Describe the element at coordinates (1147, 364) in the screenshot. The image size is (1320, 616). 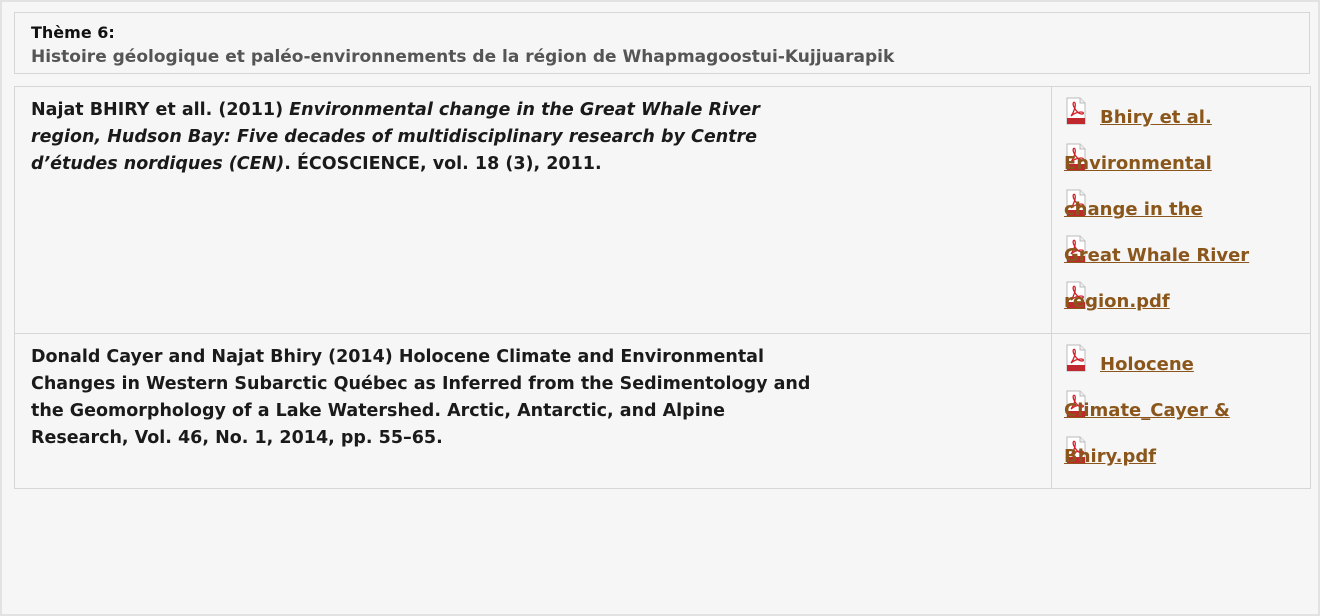
I see `pdf-link: Holocene` at that location.